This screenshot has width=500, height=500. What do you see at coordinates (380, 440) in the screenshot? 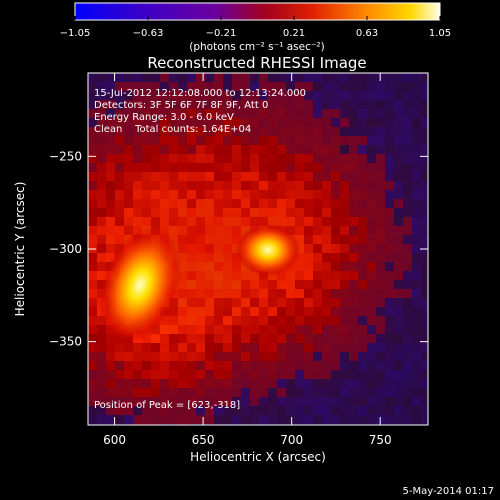
I see `x-tick-label: 750` at bounding box center [380, 440].